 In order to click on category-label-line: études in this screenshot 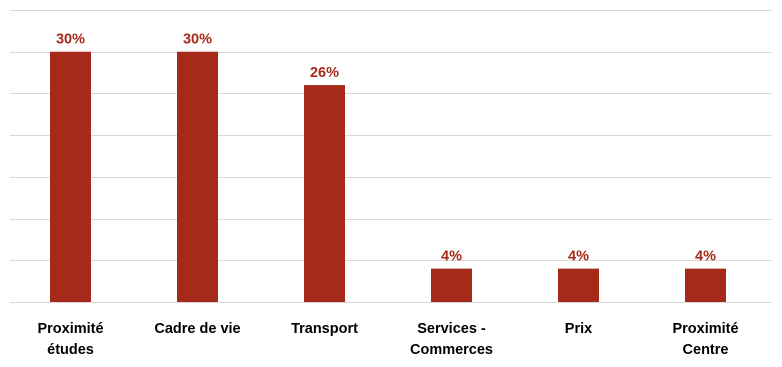, I will do `click(70, 350)`.